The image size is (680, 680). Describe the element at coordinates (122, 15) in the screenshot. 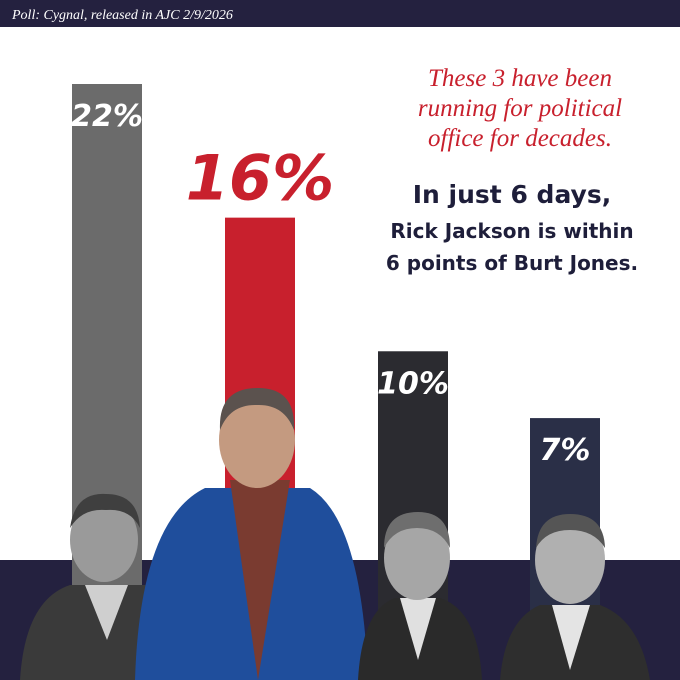

I see `source: Poll: Cygnal, released in AJC 2/9/2026` at that location.